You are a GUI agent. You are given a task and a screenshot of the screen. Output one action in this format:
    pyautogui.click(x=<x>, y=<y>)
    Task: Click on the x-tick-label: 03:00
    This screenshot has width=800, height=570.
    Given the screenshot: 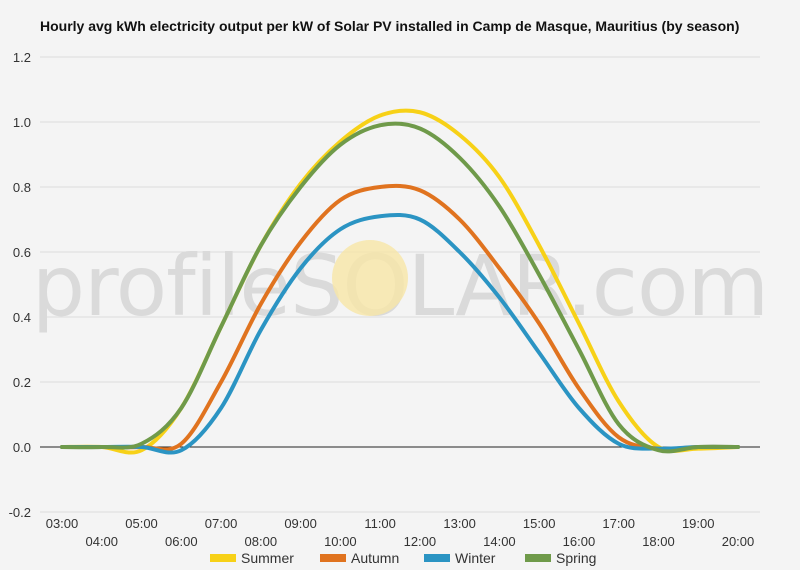 What is the action you would take?
    pyautogui.click(x=62, y=523)
    